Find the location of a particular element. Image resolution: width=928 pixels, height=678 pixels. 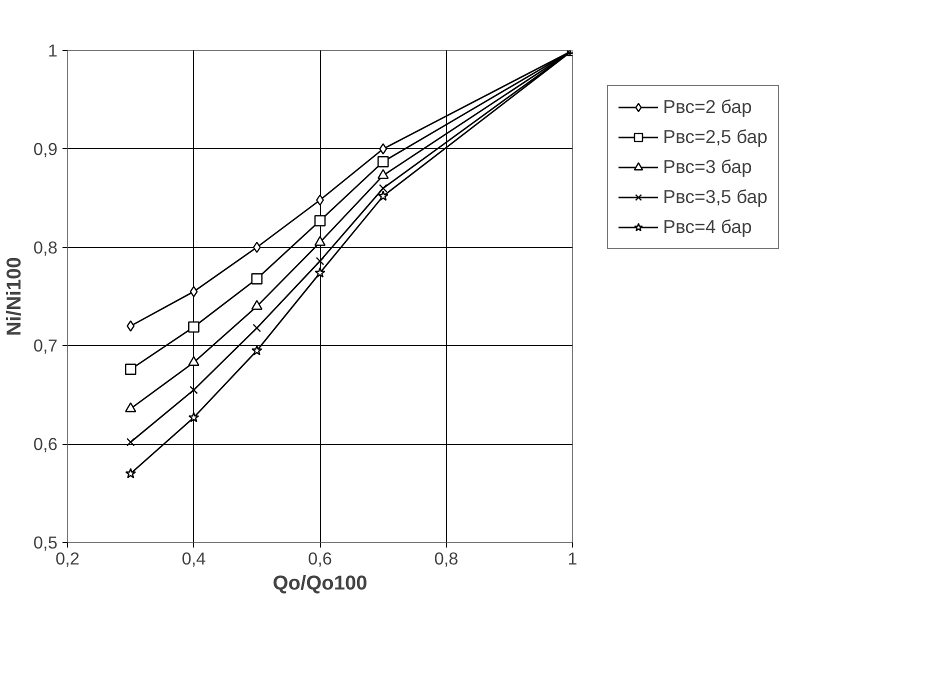

legend-label: Рвс=2 бар is located at coordinates (707, 107).